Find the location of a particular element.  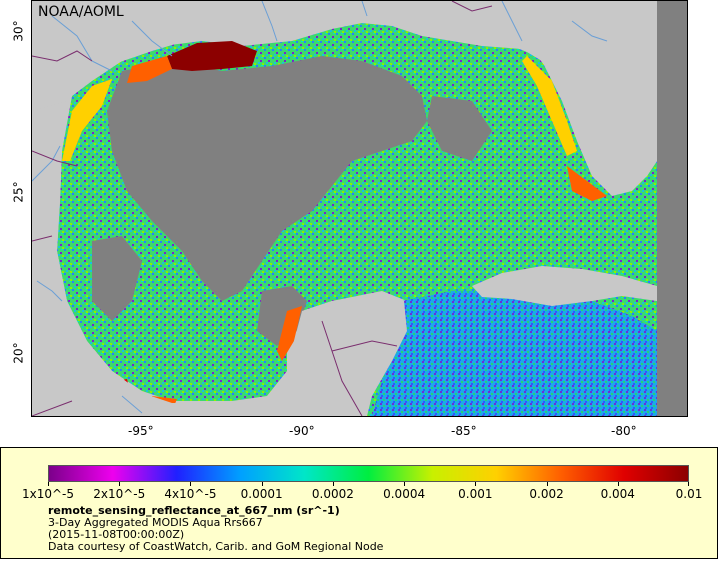

lon-tick-label: -95° is located at coordinates (141, 431).